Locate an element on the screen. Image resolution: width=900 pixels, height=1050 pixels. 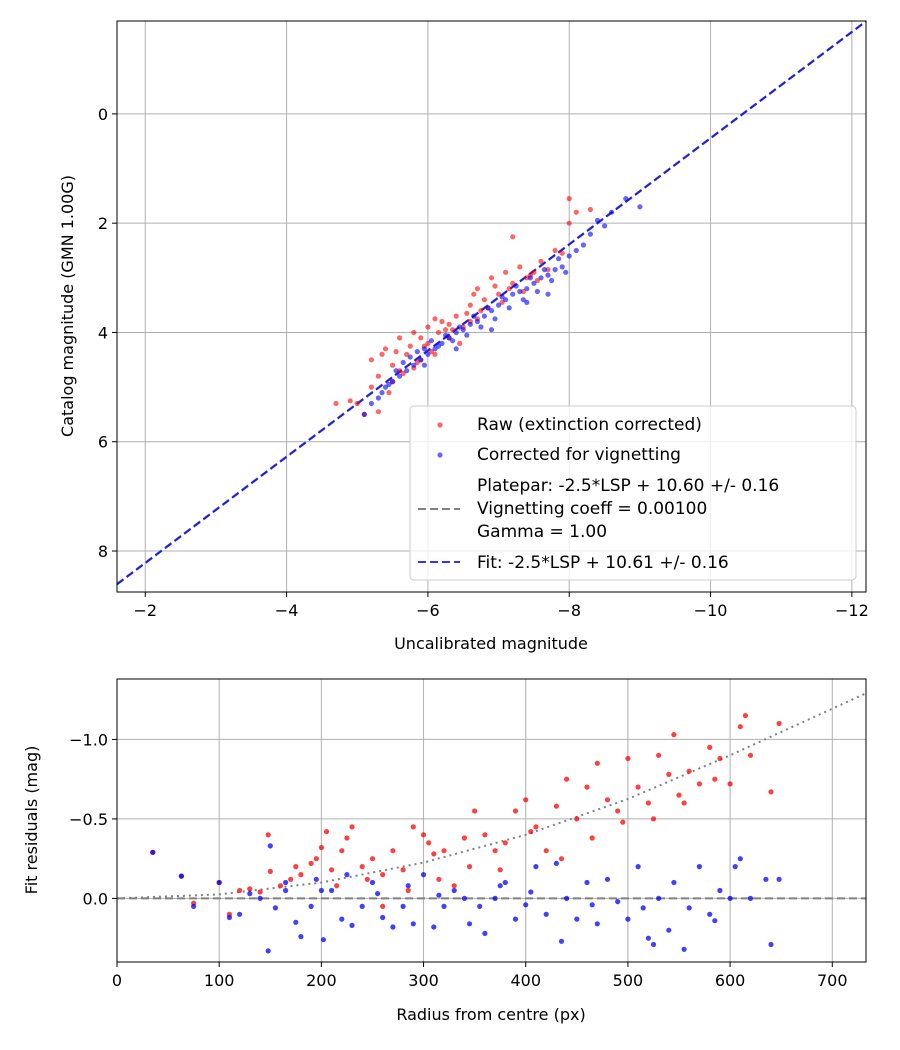
y-tick-label: −0.5 is located at coordinates (88, 819).